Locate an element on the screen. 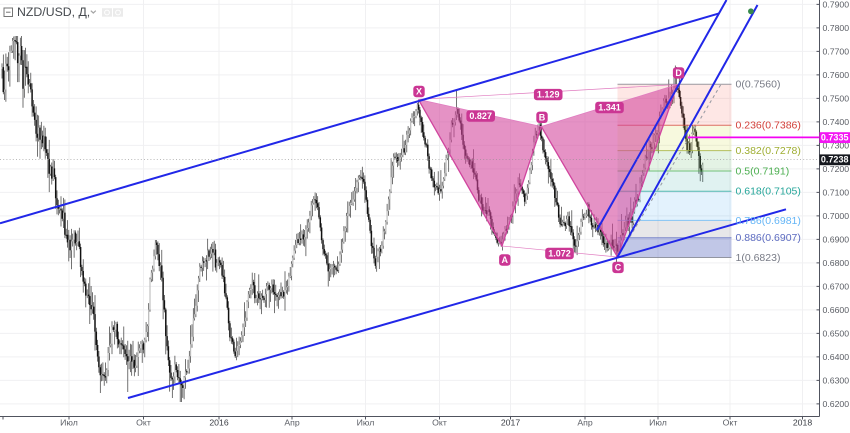 The height and width of the screenshot is (433, 850). svg-text: 0.6600 is located at coordinates (836, 310).